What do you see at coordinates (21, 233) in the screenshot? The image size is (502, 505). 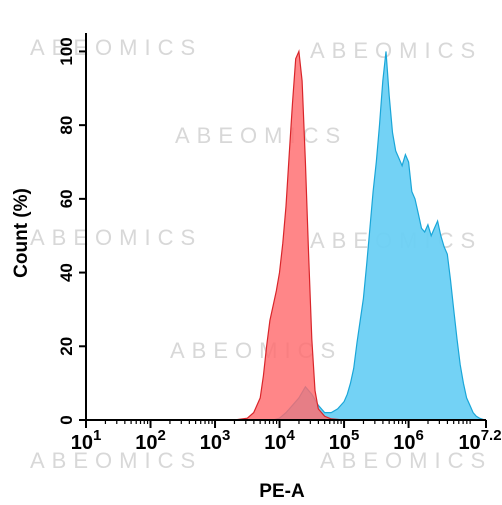 I see `y-axis-title: Count (%)` at bounding box center [21, 233].